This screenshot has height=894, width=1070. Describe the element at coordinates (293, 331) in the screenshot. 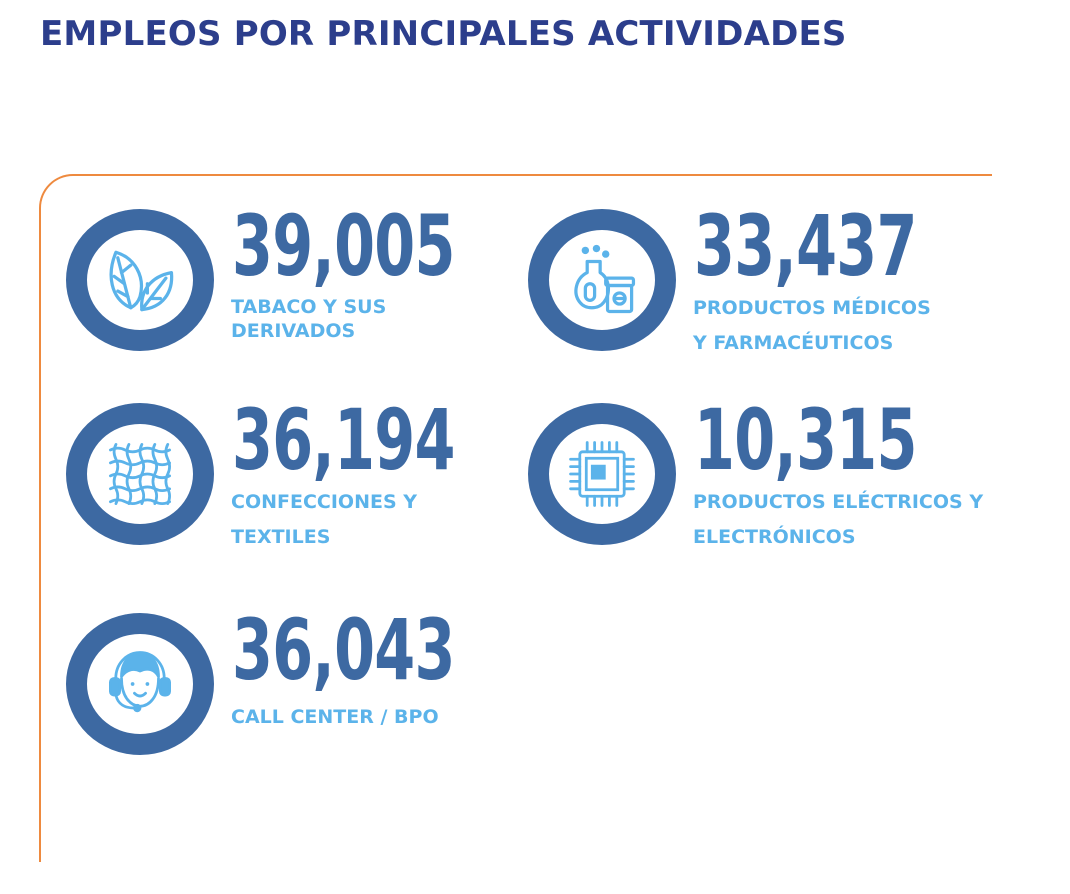

I see `stat-label-line: DERIVADOS` at that location.